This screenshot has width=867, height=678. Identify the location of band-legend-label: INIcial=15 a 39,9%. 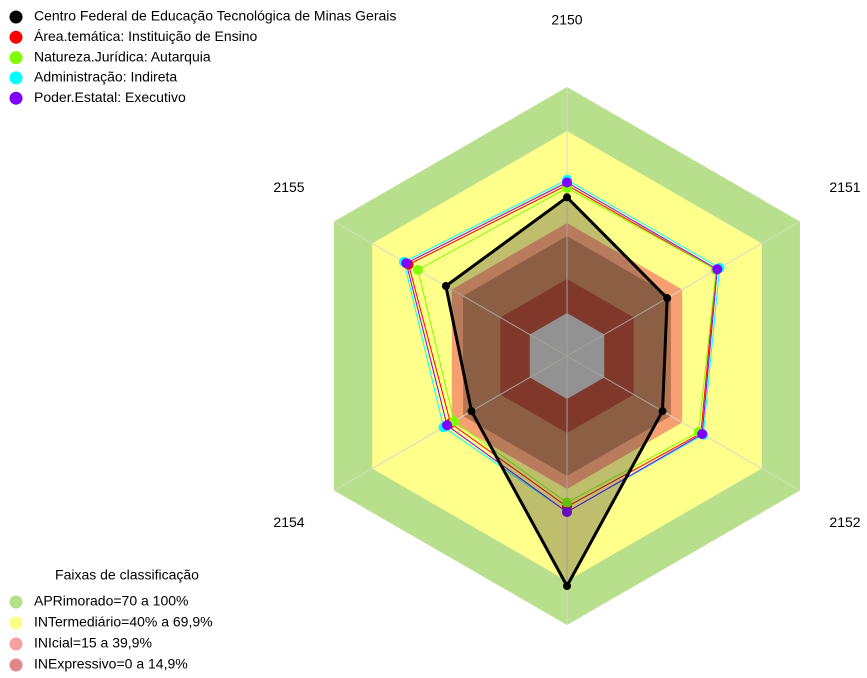
(93, 643).